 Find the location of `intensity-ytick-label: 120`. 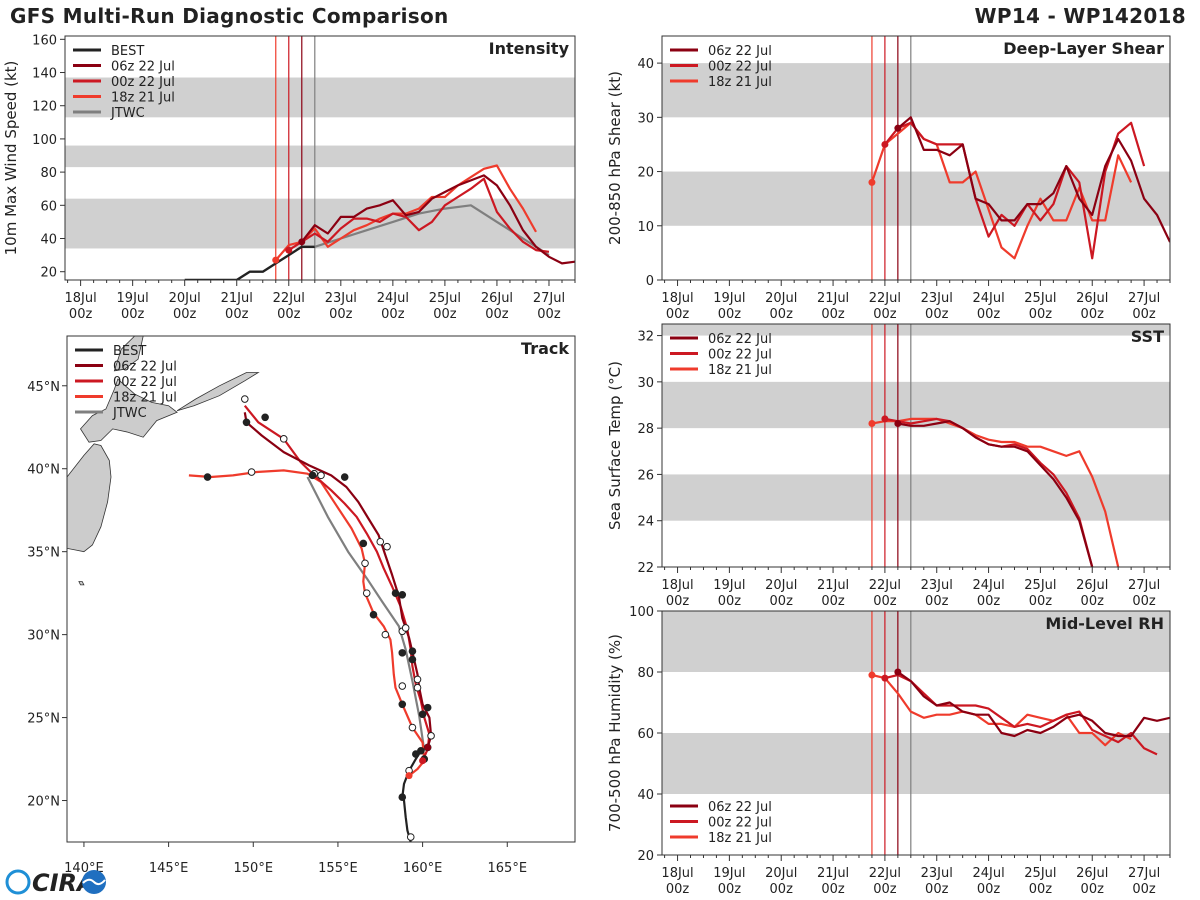

intensity-ytick-label: 120 is located at coordinates (44, 107).